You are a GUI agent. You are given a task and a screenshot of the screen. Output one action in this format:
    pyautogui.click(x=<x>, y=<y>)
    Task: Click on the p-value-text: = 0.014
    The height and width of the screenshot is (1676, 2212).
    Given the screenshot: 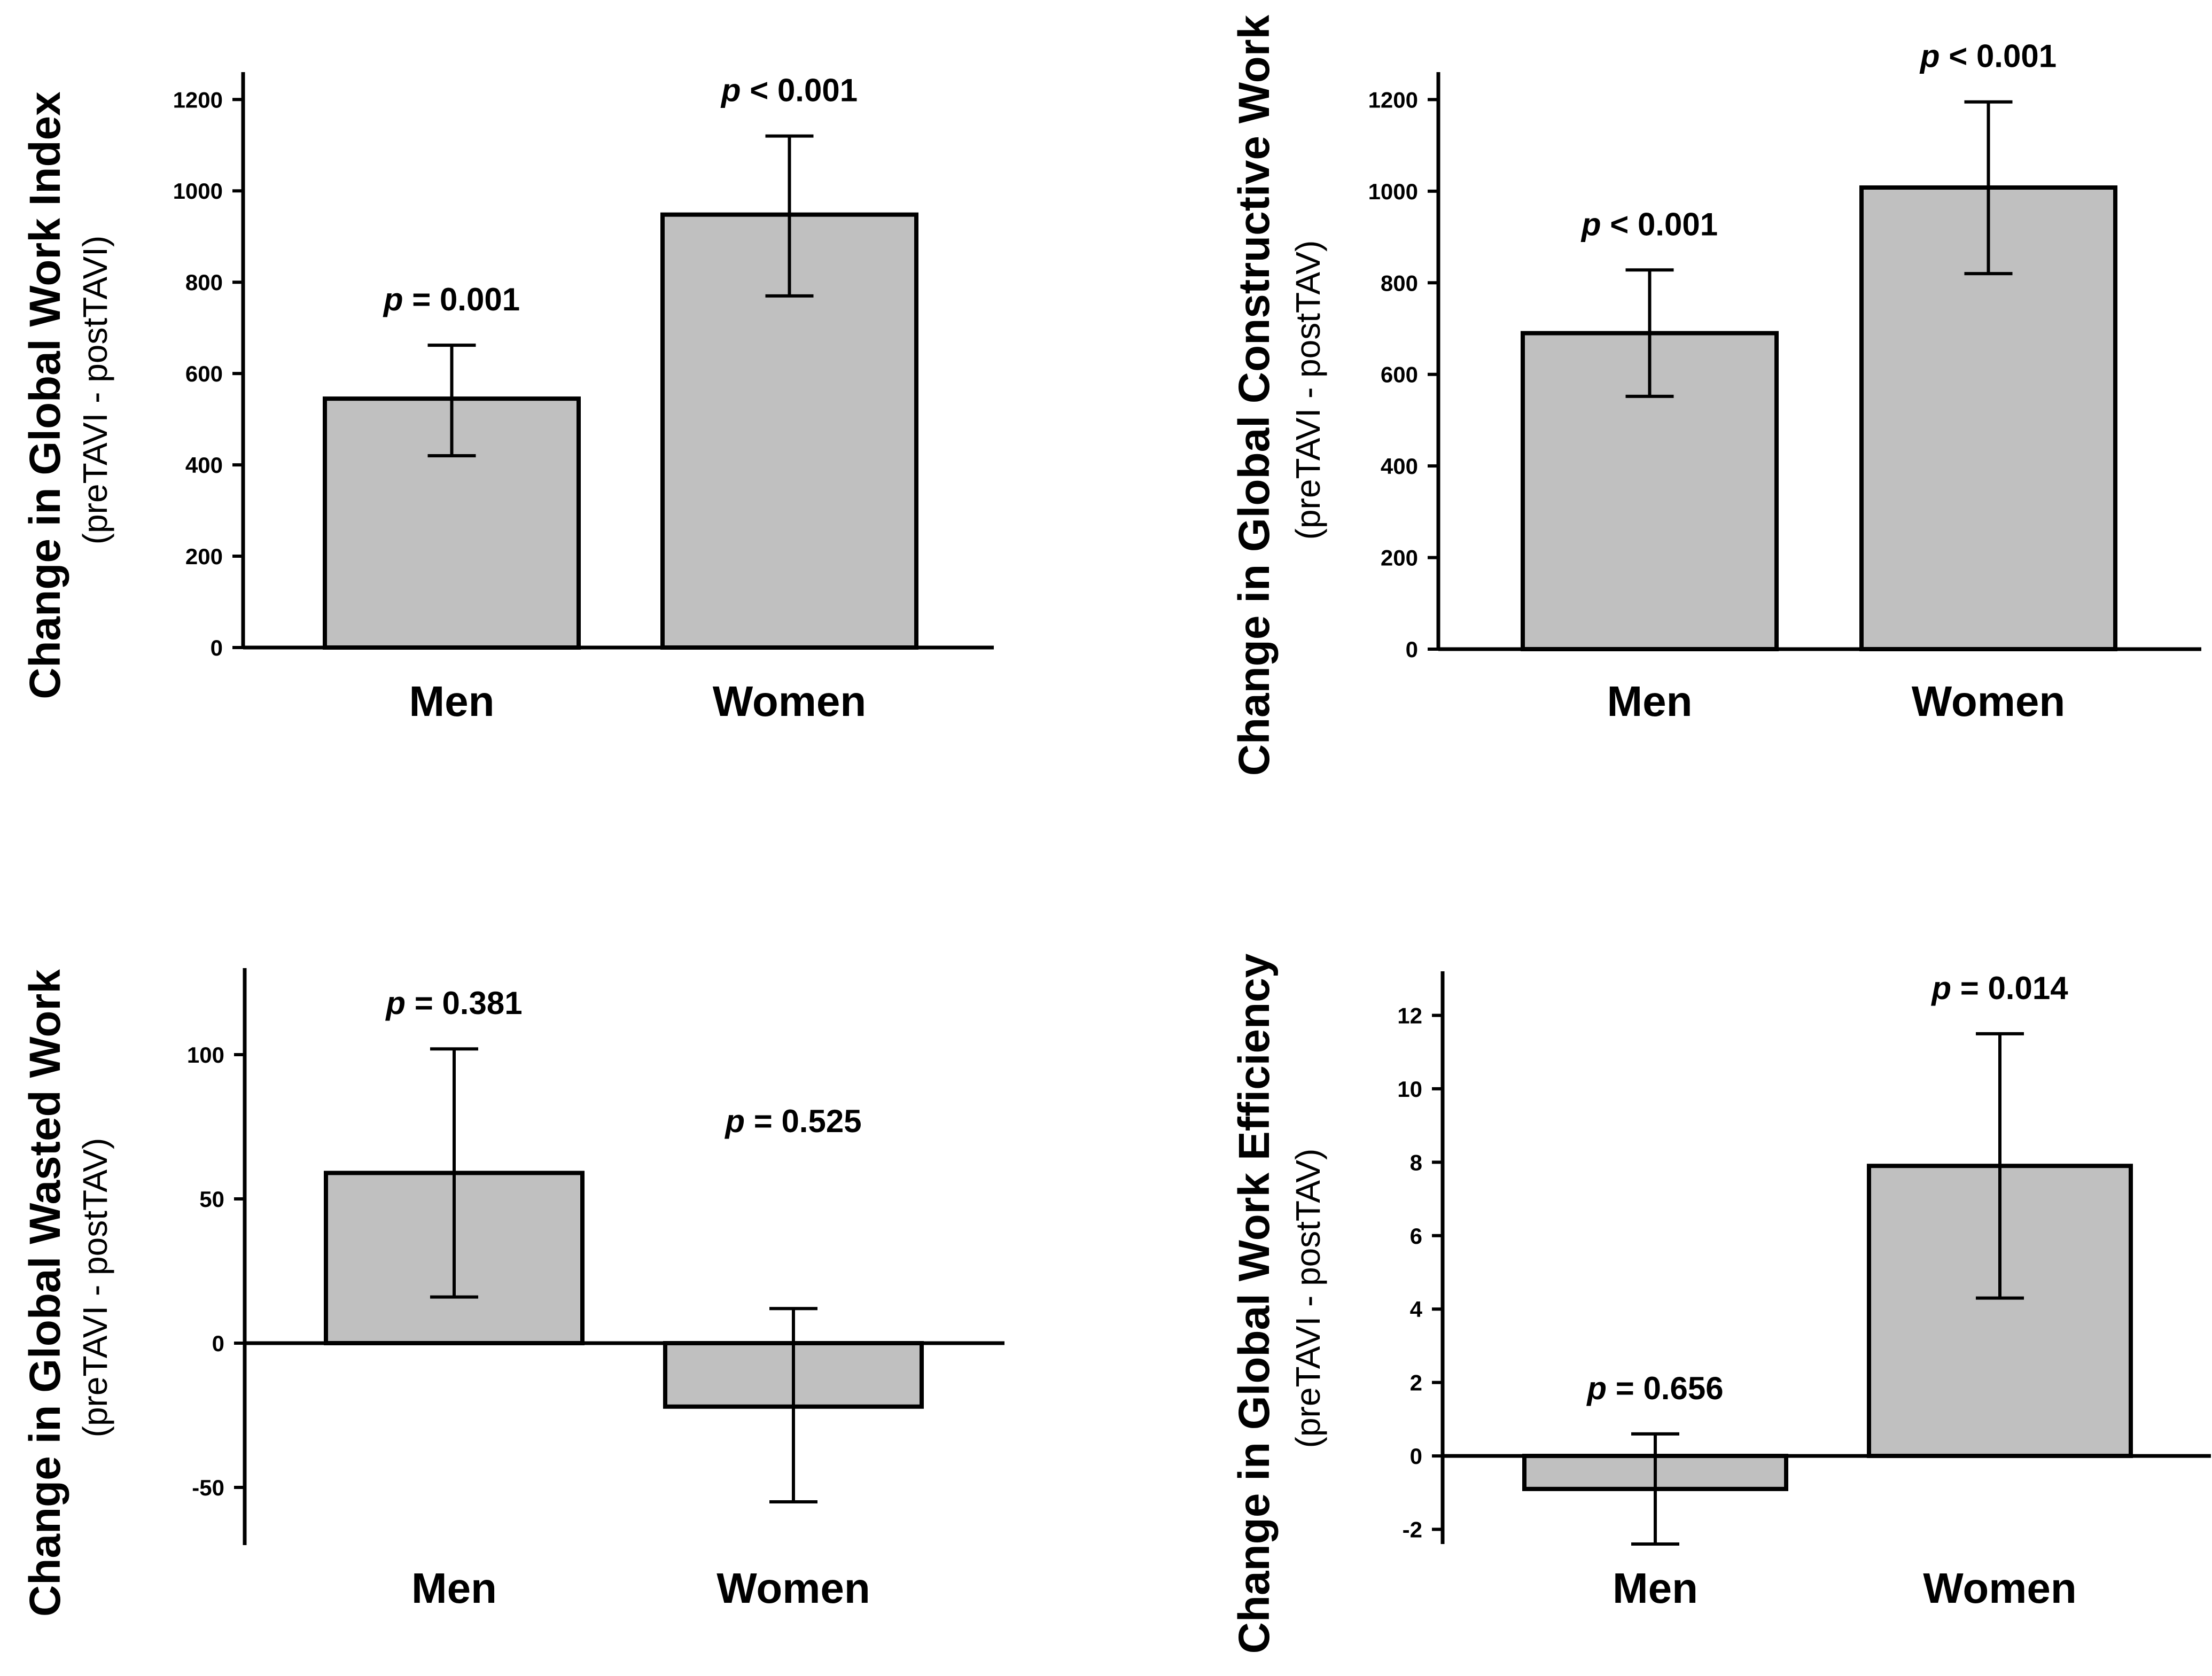 What is the action you would take?
    pyautogui.click(x=2009, y=988)
    